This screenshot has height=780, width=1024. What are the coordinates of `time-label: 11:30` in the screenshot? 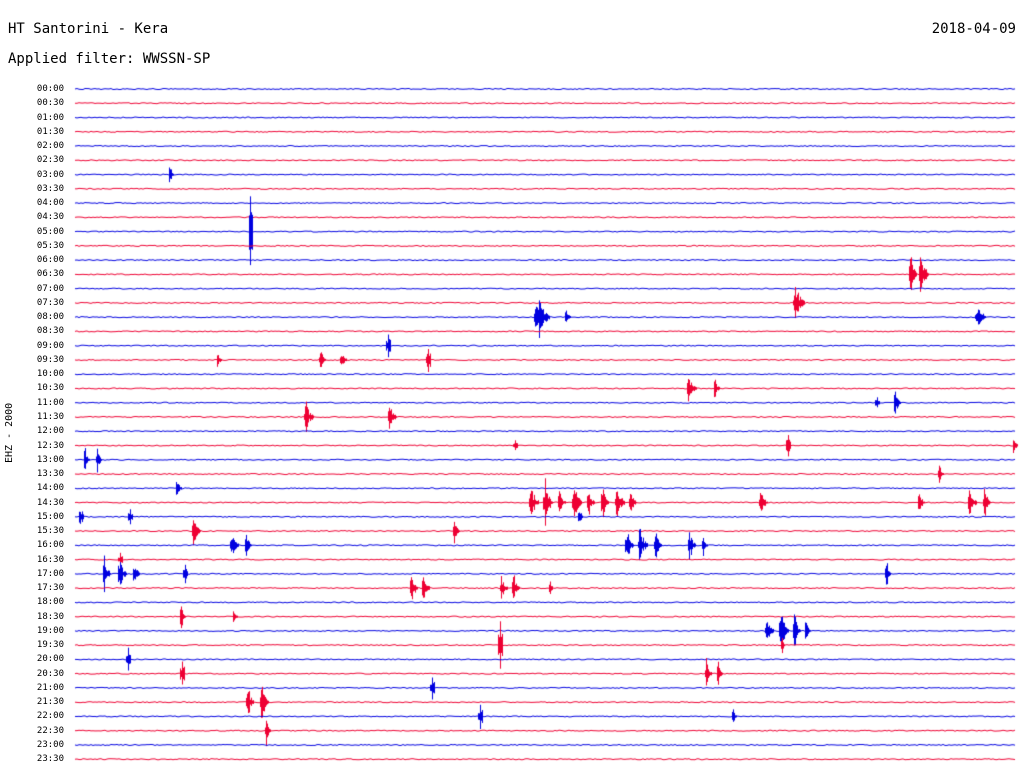 It's located at (50, 417).